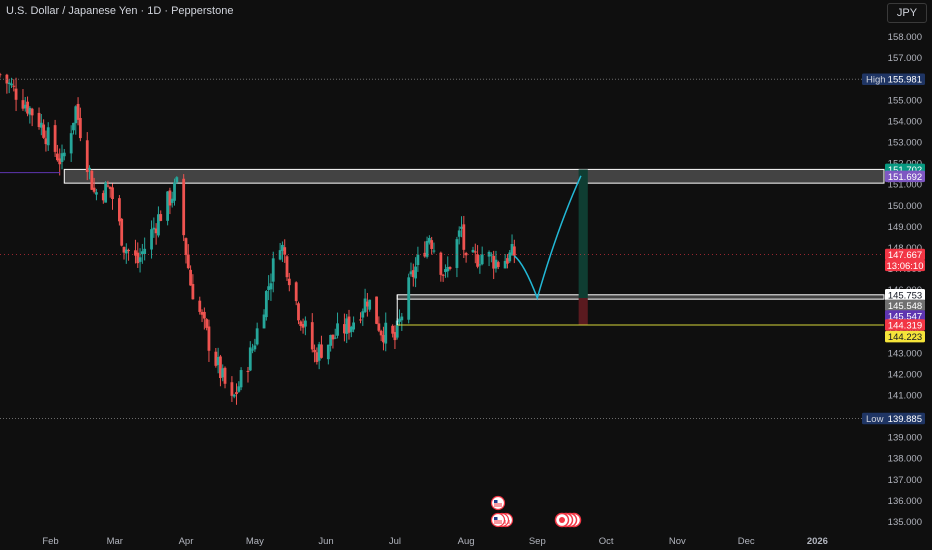  I want to click on price-tick-label: 155.000, so click(905, 100).